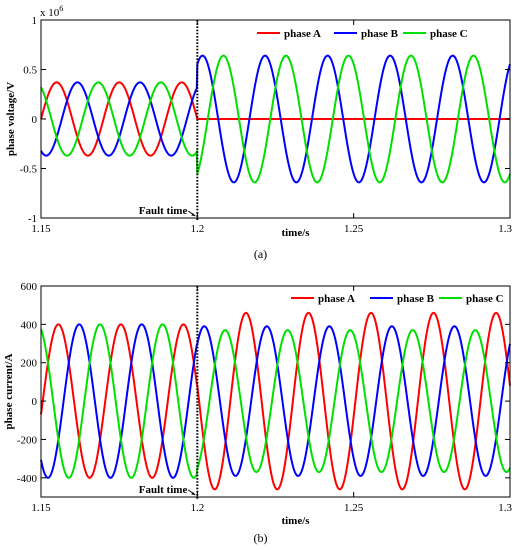 The width and height of the screenshot is (519, 550). Describe the element at coordinates (30, 71) in the screenshot. I see `y-tick-label: 0.5` at that location.